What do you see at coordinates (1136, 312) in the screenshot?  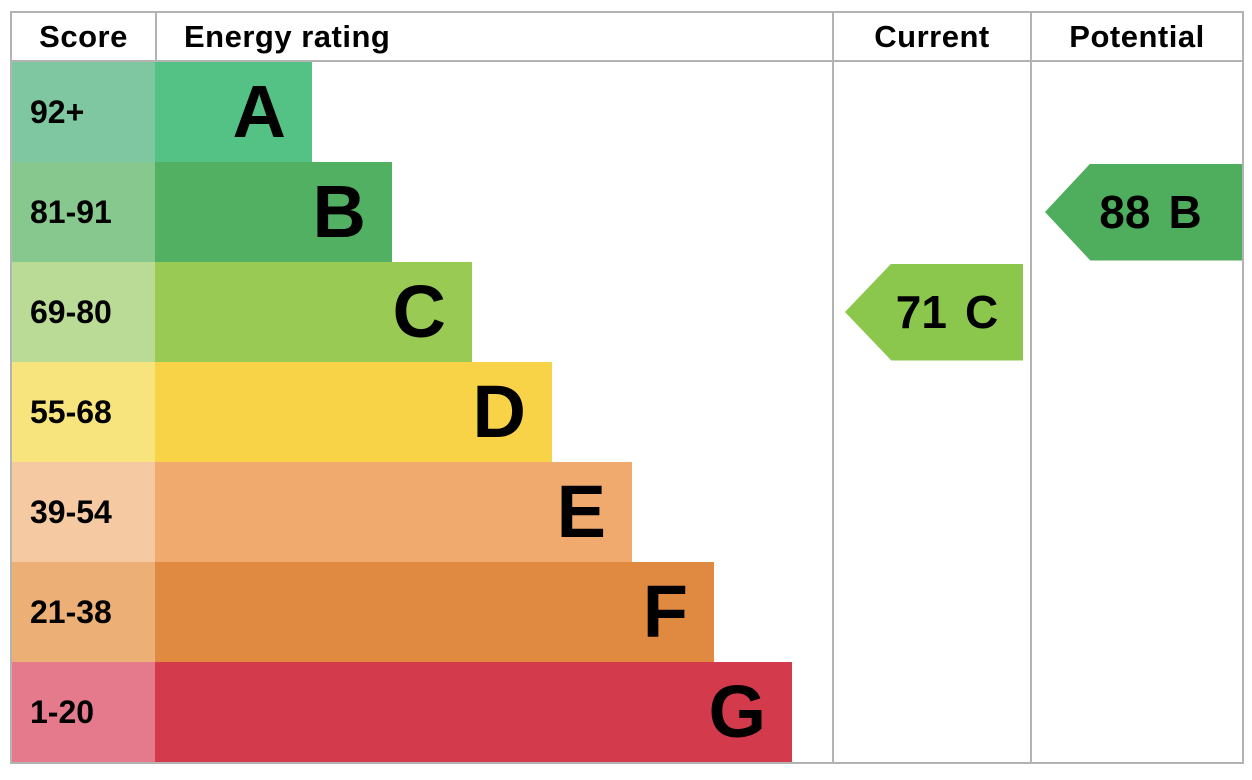 I see `potential-cell-c` at bounding box center [1136, 312].